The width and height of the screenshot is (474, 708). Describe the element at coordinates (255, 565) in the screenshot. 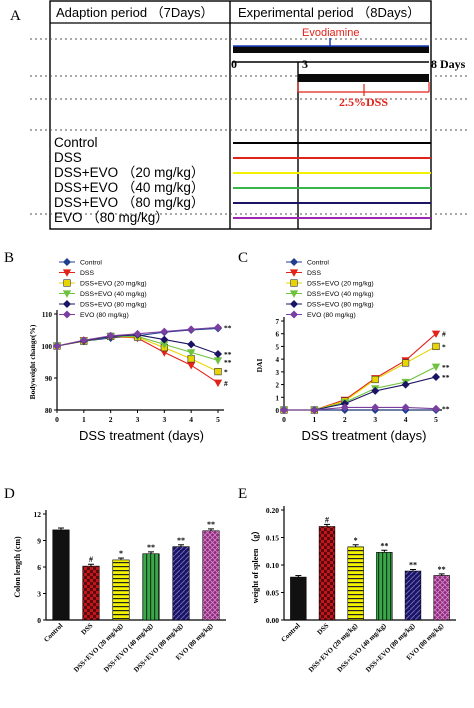

I see `e-y-axis-label: weight of spleen （g）` at that location.